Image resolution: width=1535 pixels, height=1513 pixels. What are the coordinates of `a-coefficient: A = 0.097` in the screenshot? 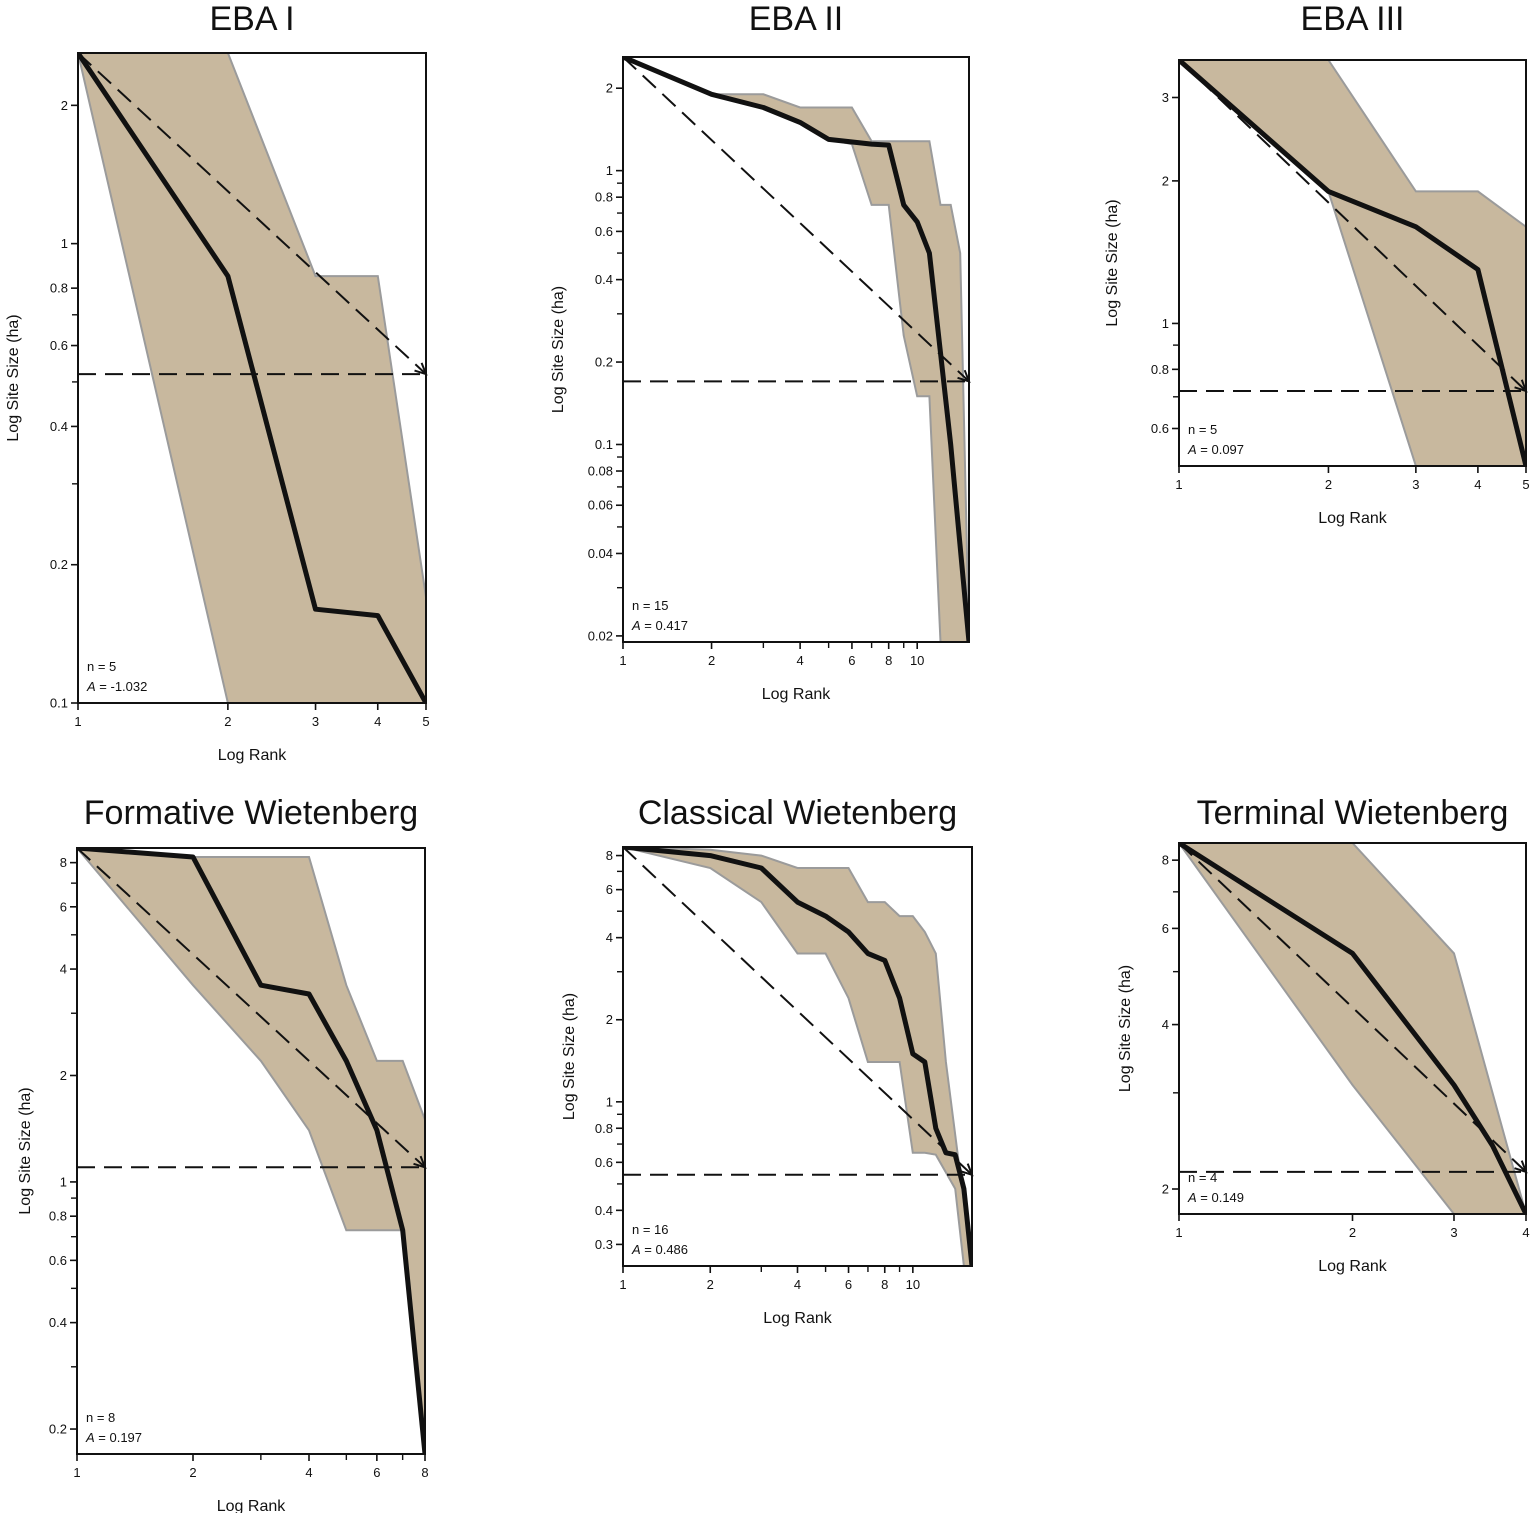 It's located at (1215, 449).